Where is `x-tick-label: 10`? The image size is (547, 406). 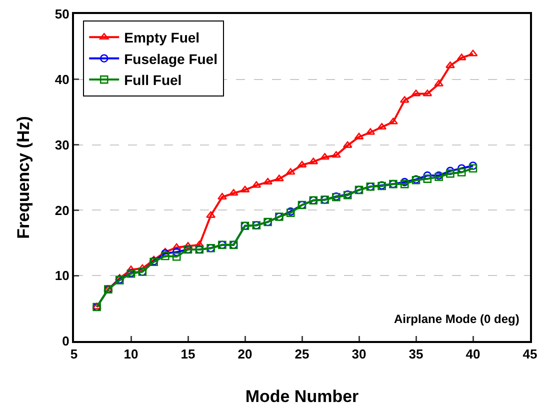 x-tick-label: 10 is located at coordinates (131, 354).